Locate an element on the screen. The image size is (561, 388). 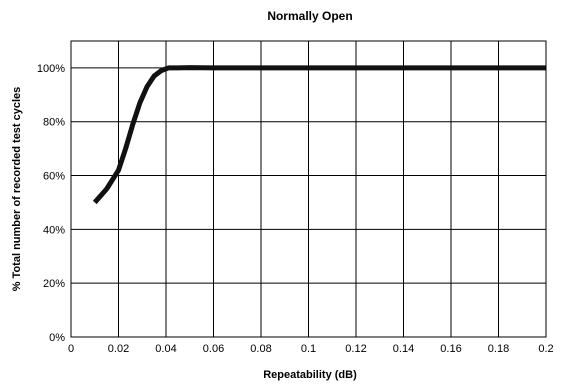
y-tick-label: 40% is located at coordinates (54, 230).